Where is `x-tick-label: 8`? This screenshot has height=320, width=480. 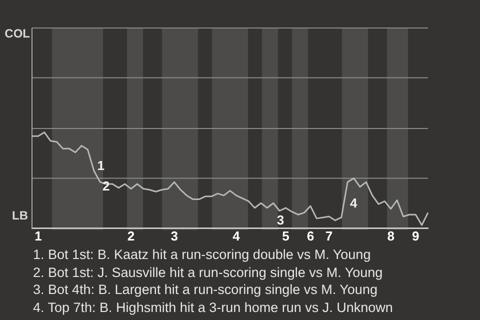 x-tick-label: 8 is located at coordinates (390, 236).